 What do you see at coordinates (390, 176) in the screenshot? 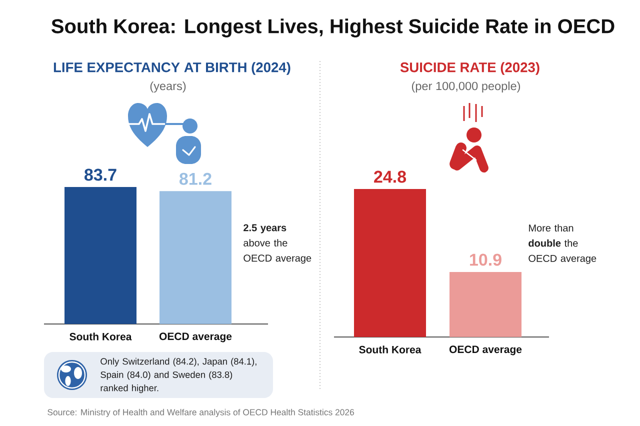
I see `data-label: 24.8` at bounding box center [390, 176].